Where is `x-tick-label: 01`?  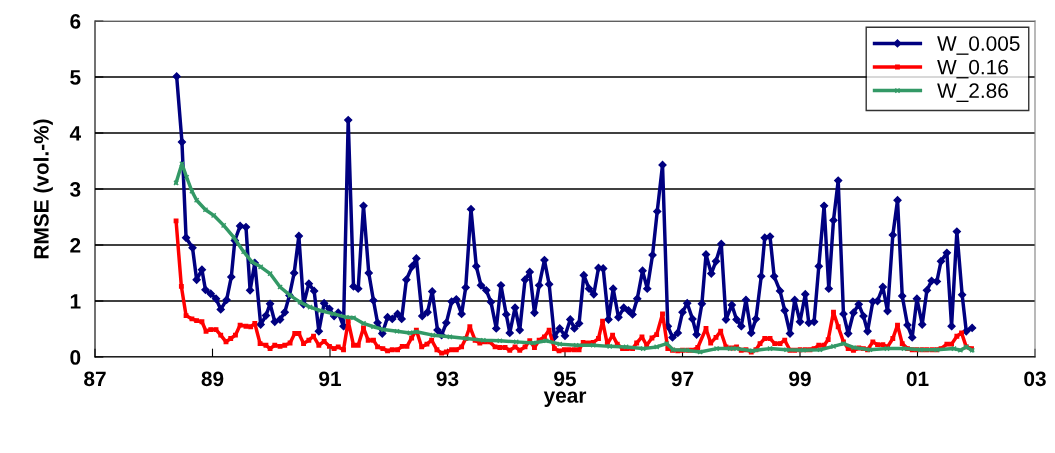 x-tick-label: 01 is located at coordinates (917, 379).